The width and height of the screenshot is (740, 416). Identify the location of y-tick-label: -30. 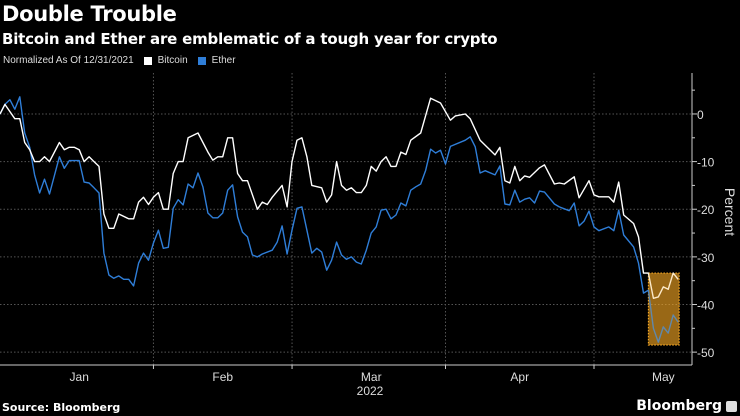
(706, 258).